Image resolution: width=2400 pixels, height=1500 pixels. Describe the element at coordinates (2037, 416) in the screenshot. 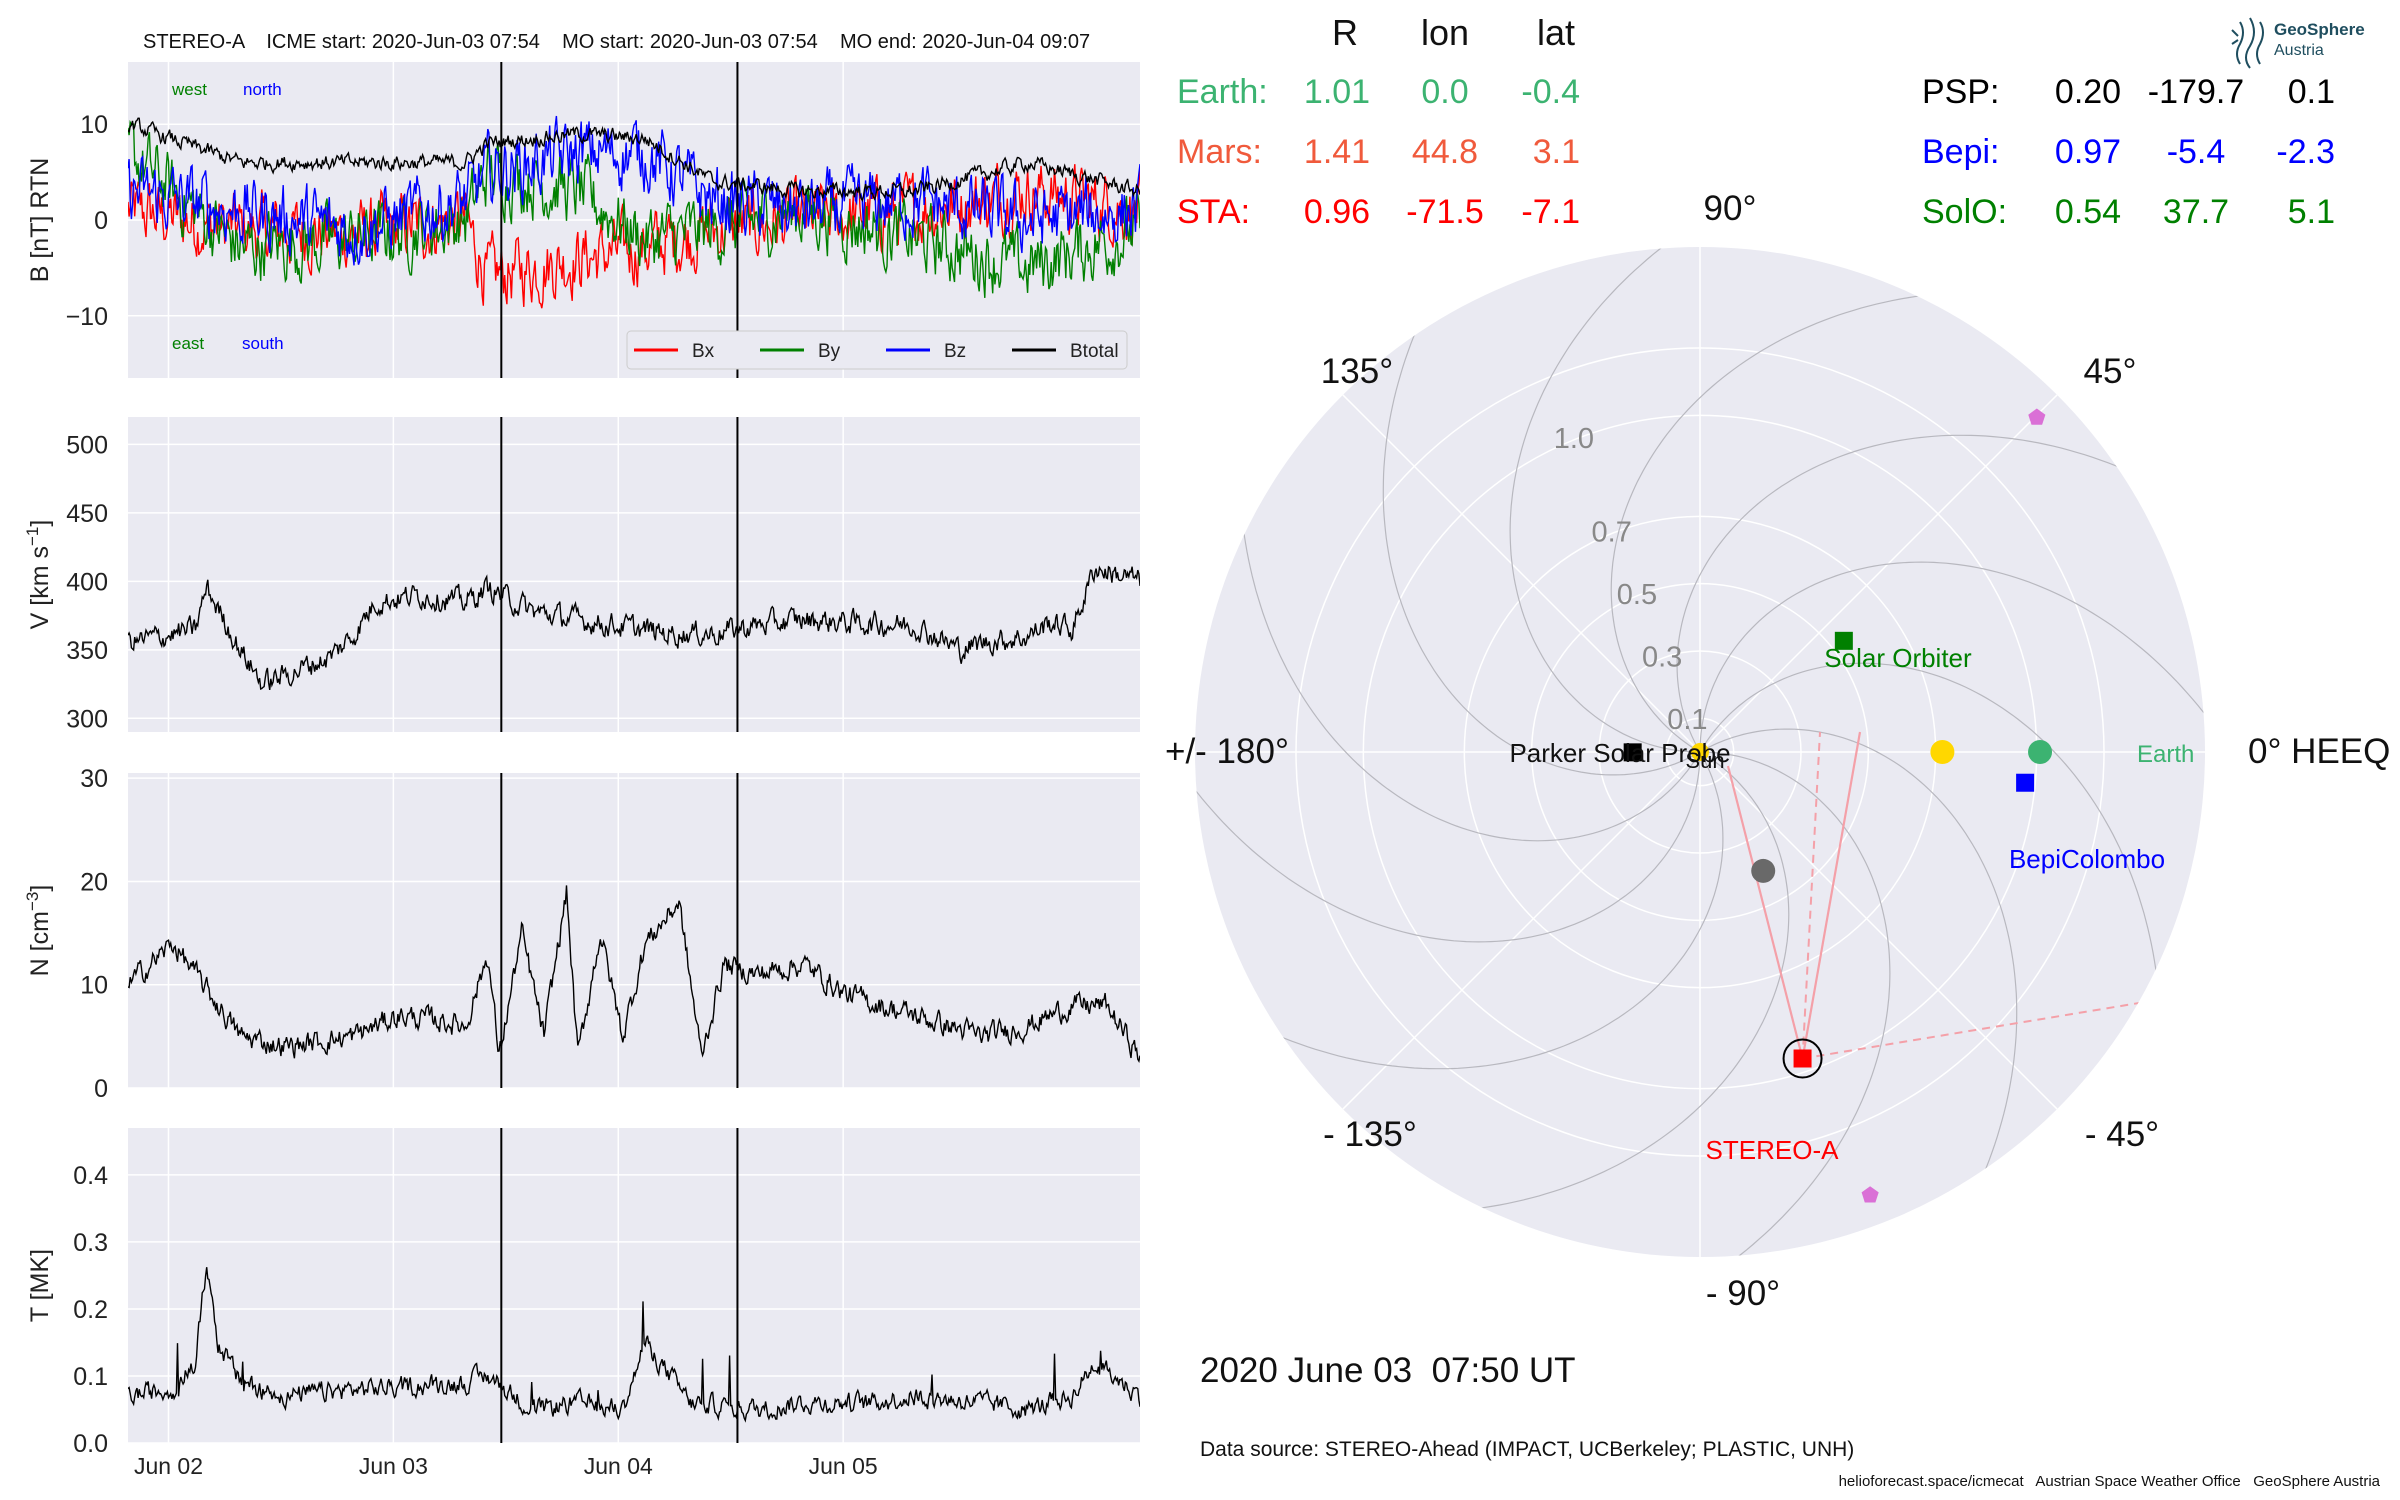

I see `marker-mars` at that location.